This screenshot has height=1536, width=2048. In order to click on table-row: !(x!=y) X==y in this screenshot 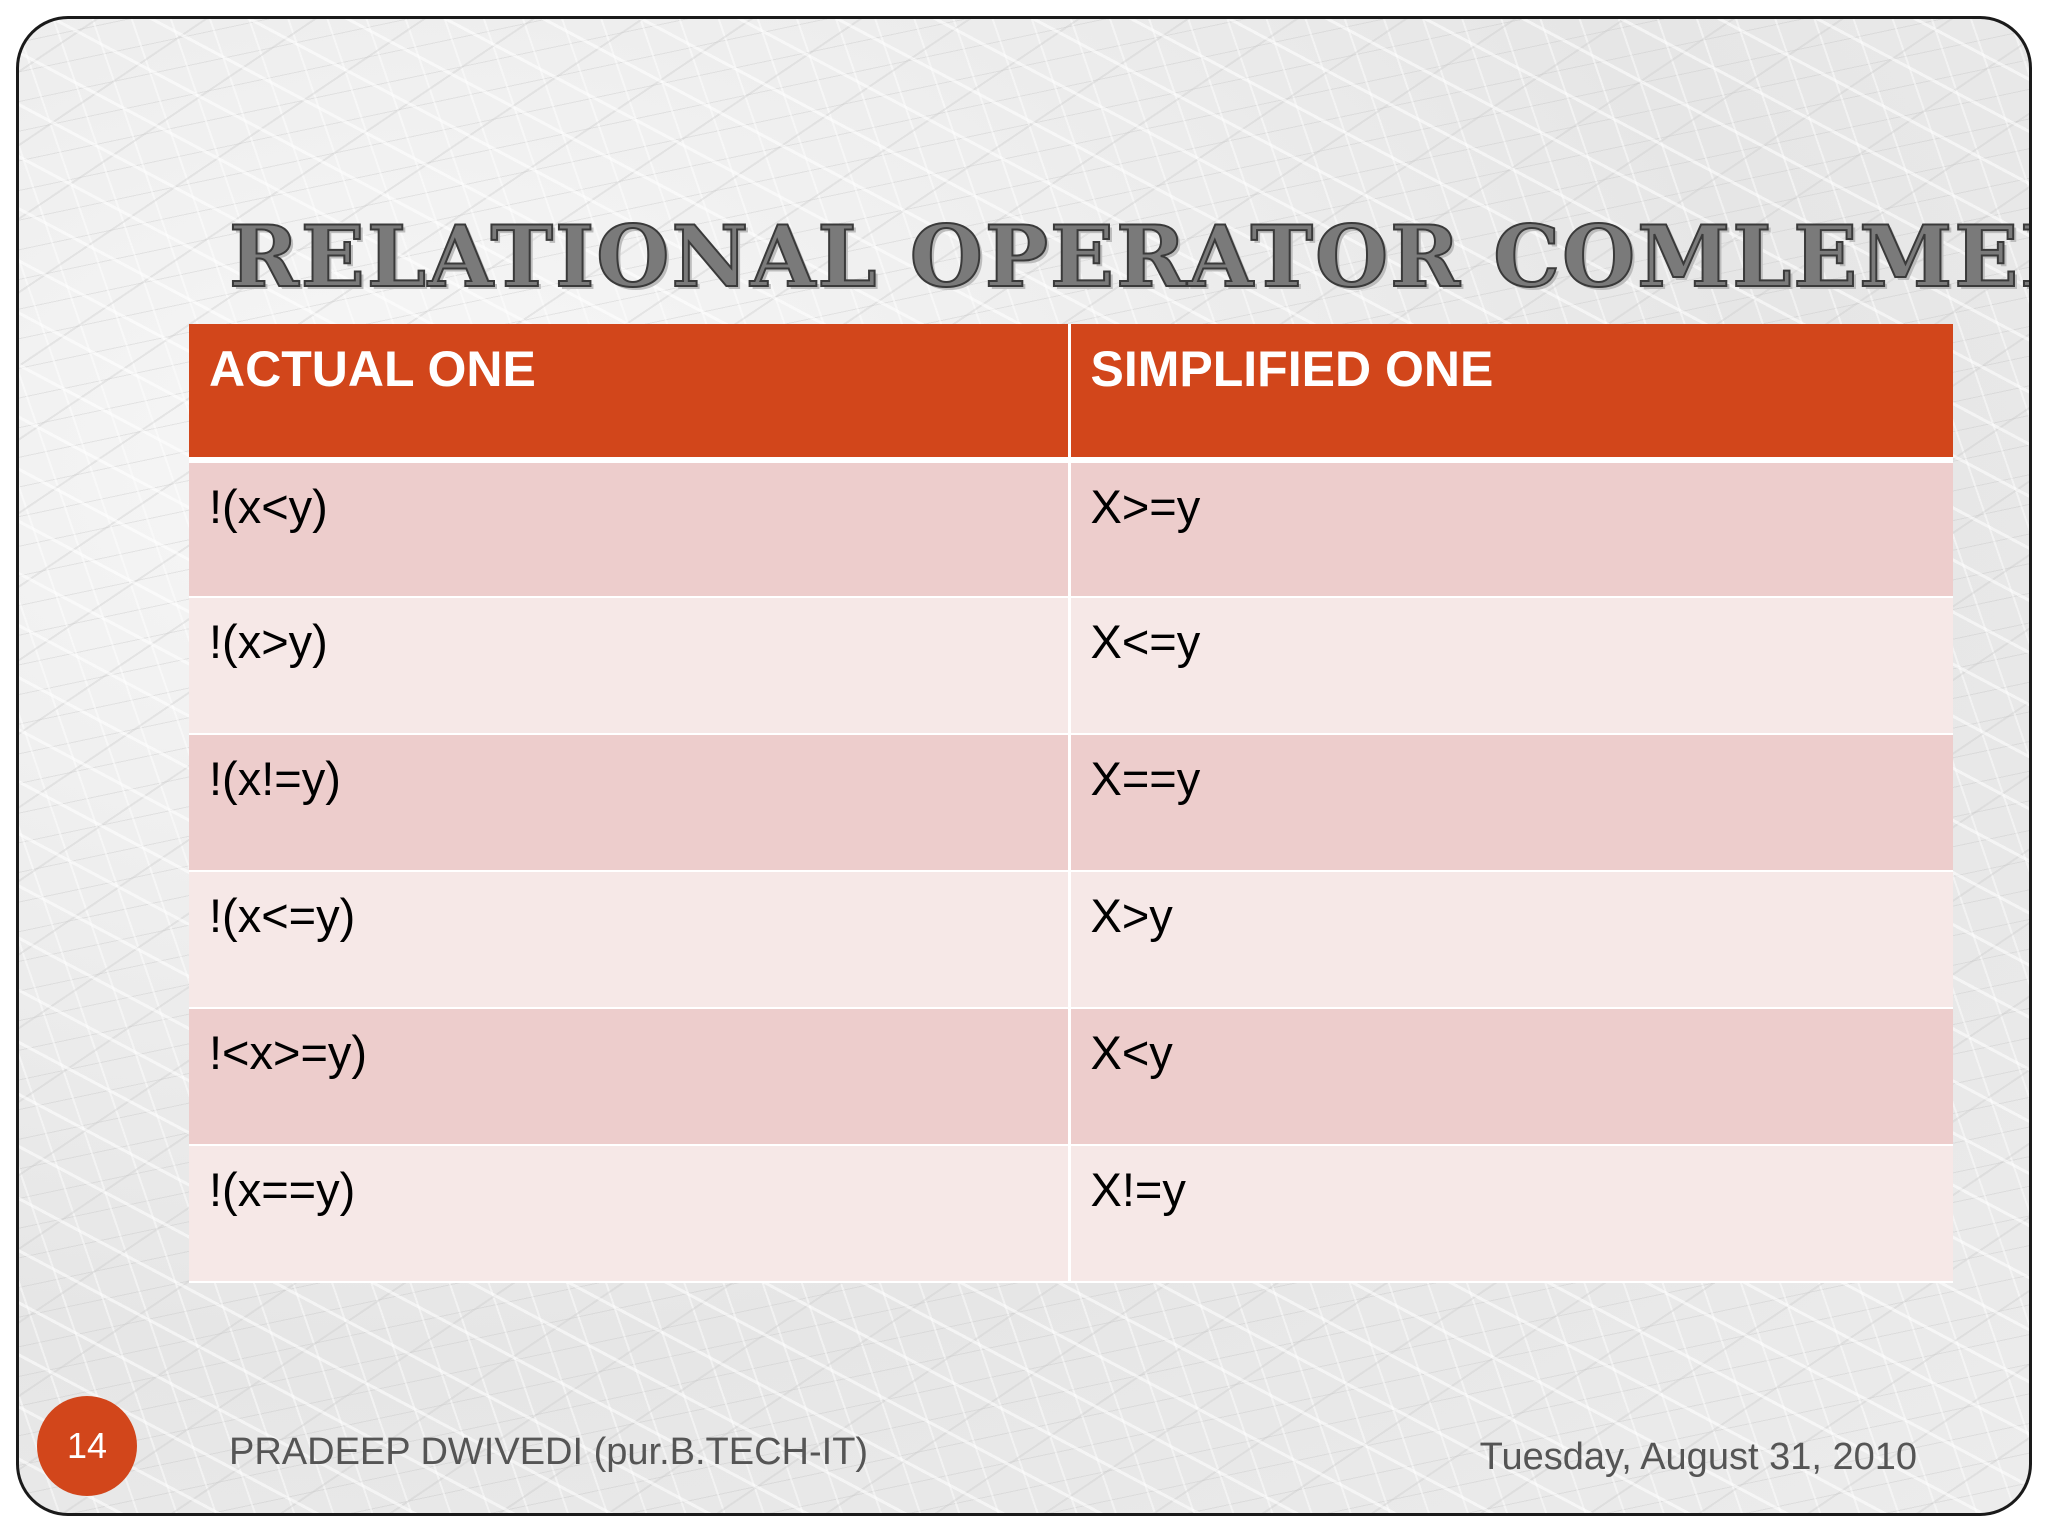, I will do `click(1071, 803)`.